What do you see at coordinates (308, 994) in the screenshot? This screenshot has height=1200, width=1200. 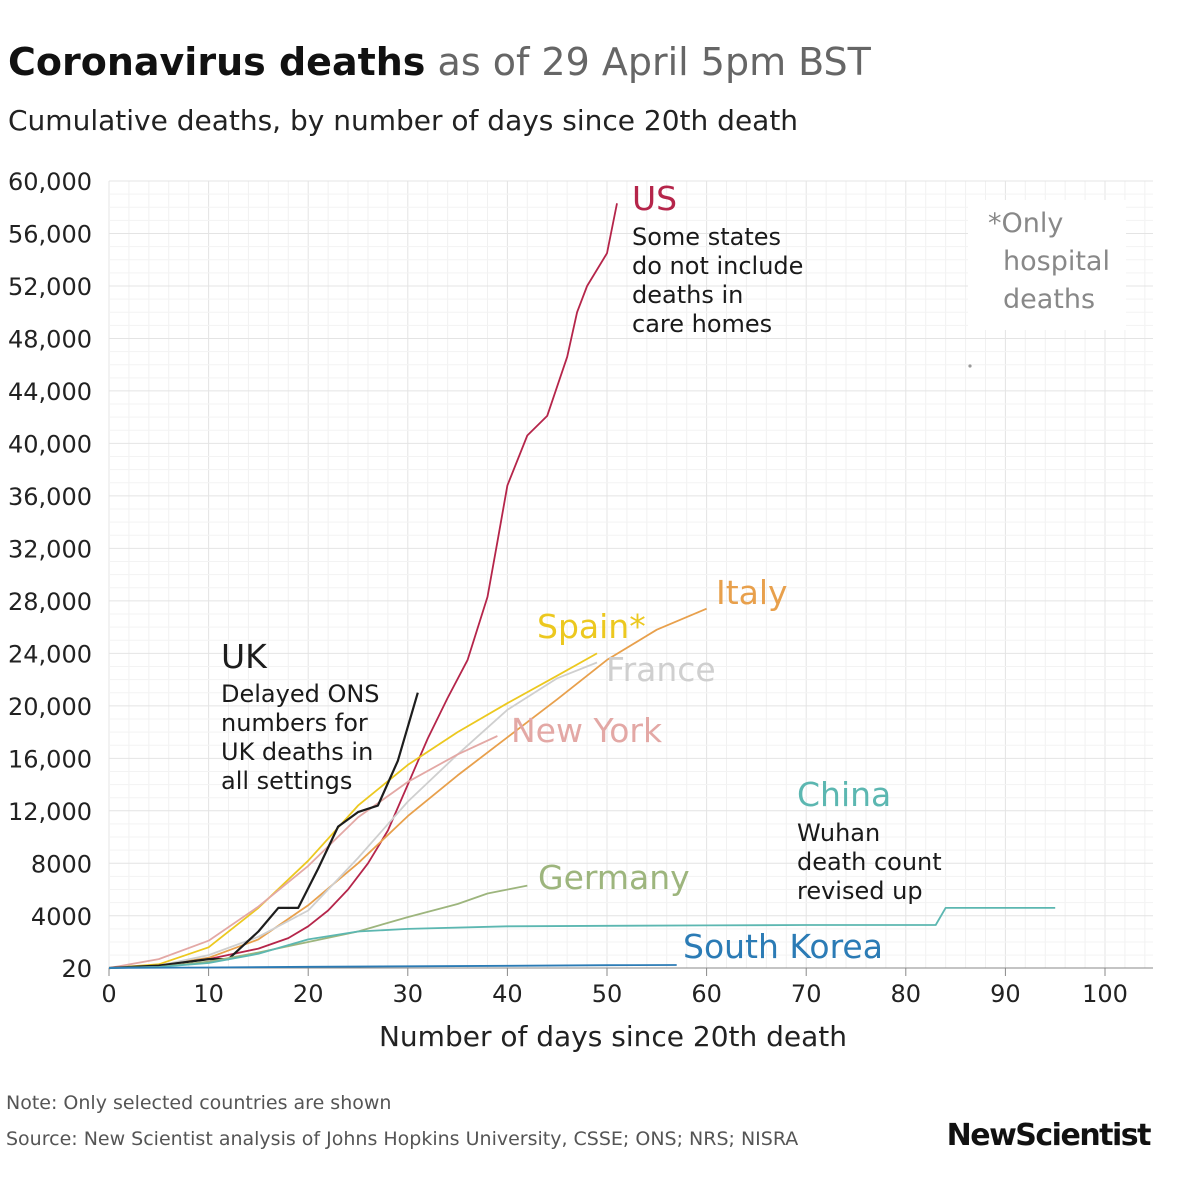 I see `x-tick-label: 20` at bounding box center [308, 994].